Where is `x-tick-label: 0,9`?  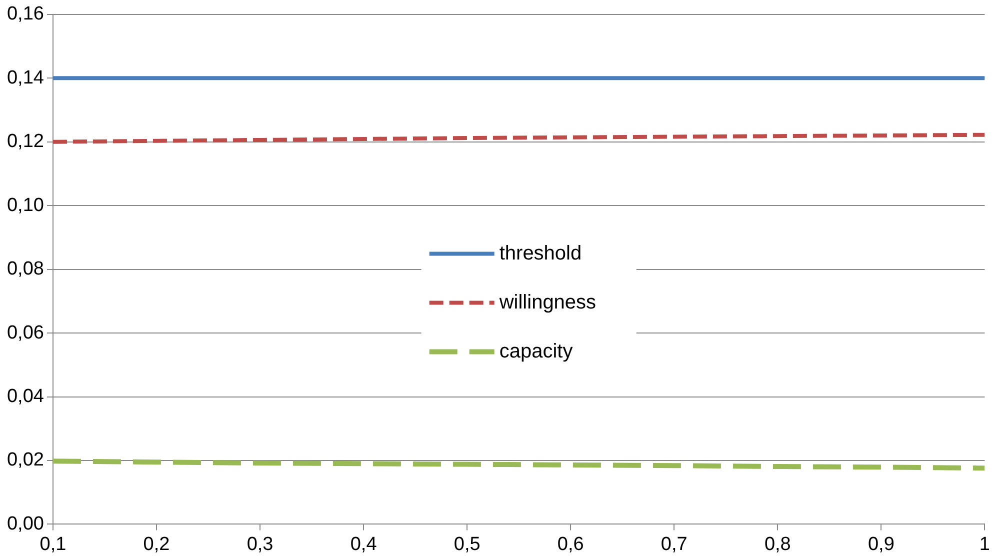
x-tick-label: 0,9 is located at coordinates (881, 544).